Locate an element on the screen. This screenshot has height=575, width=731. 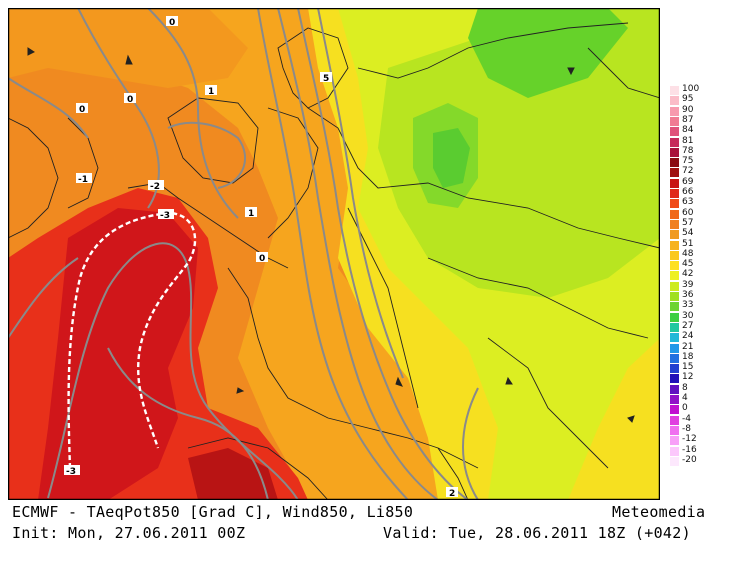
legend-label: 51 is located at coordinates (688, 243).